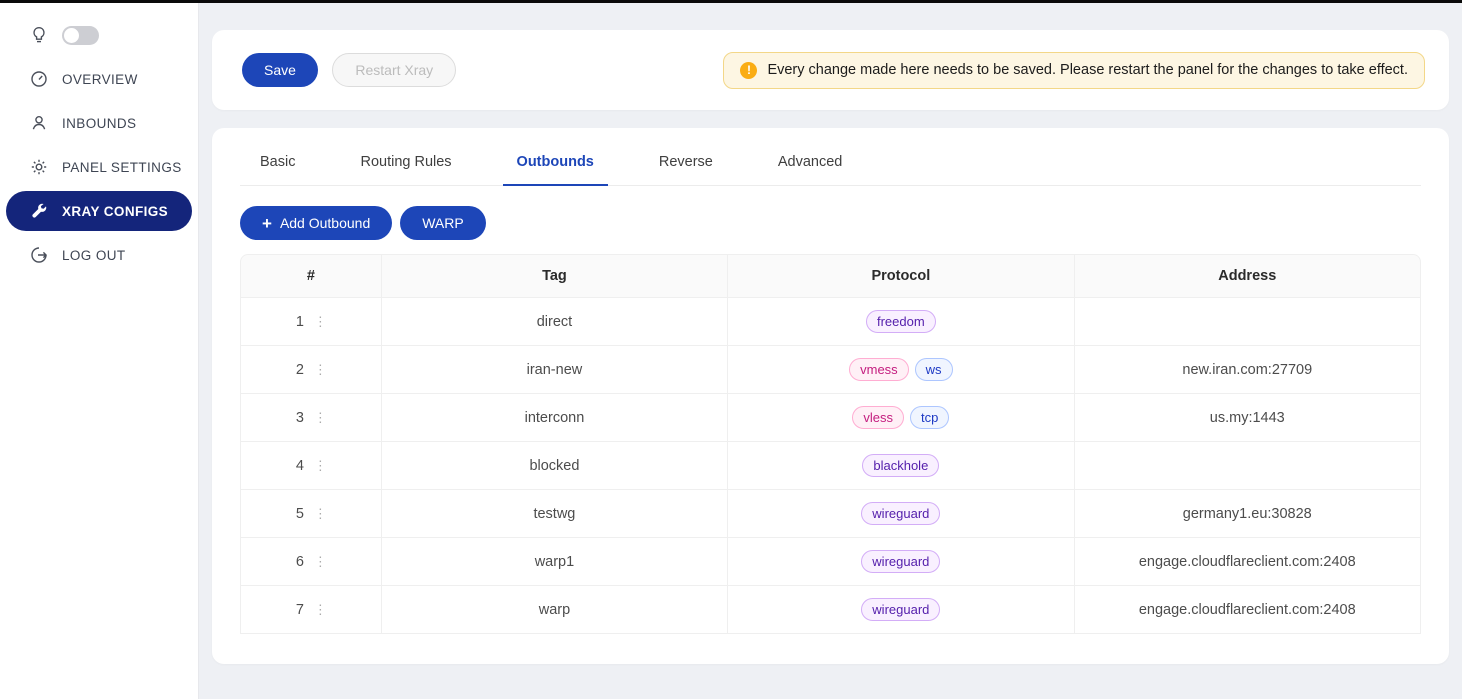 This screenshot has width=1462, height=699. I want to click on add-outbound-button: + Add Outbound, so click(316, 223).